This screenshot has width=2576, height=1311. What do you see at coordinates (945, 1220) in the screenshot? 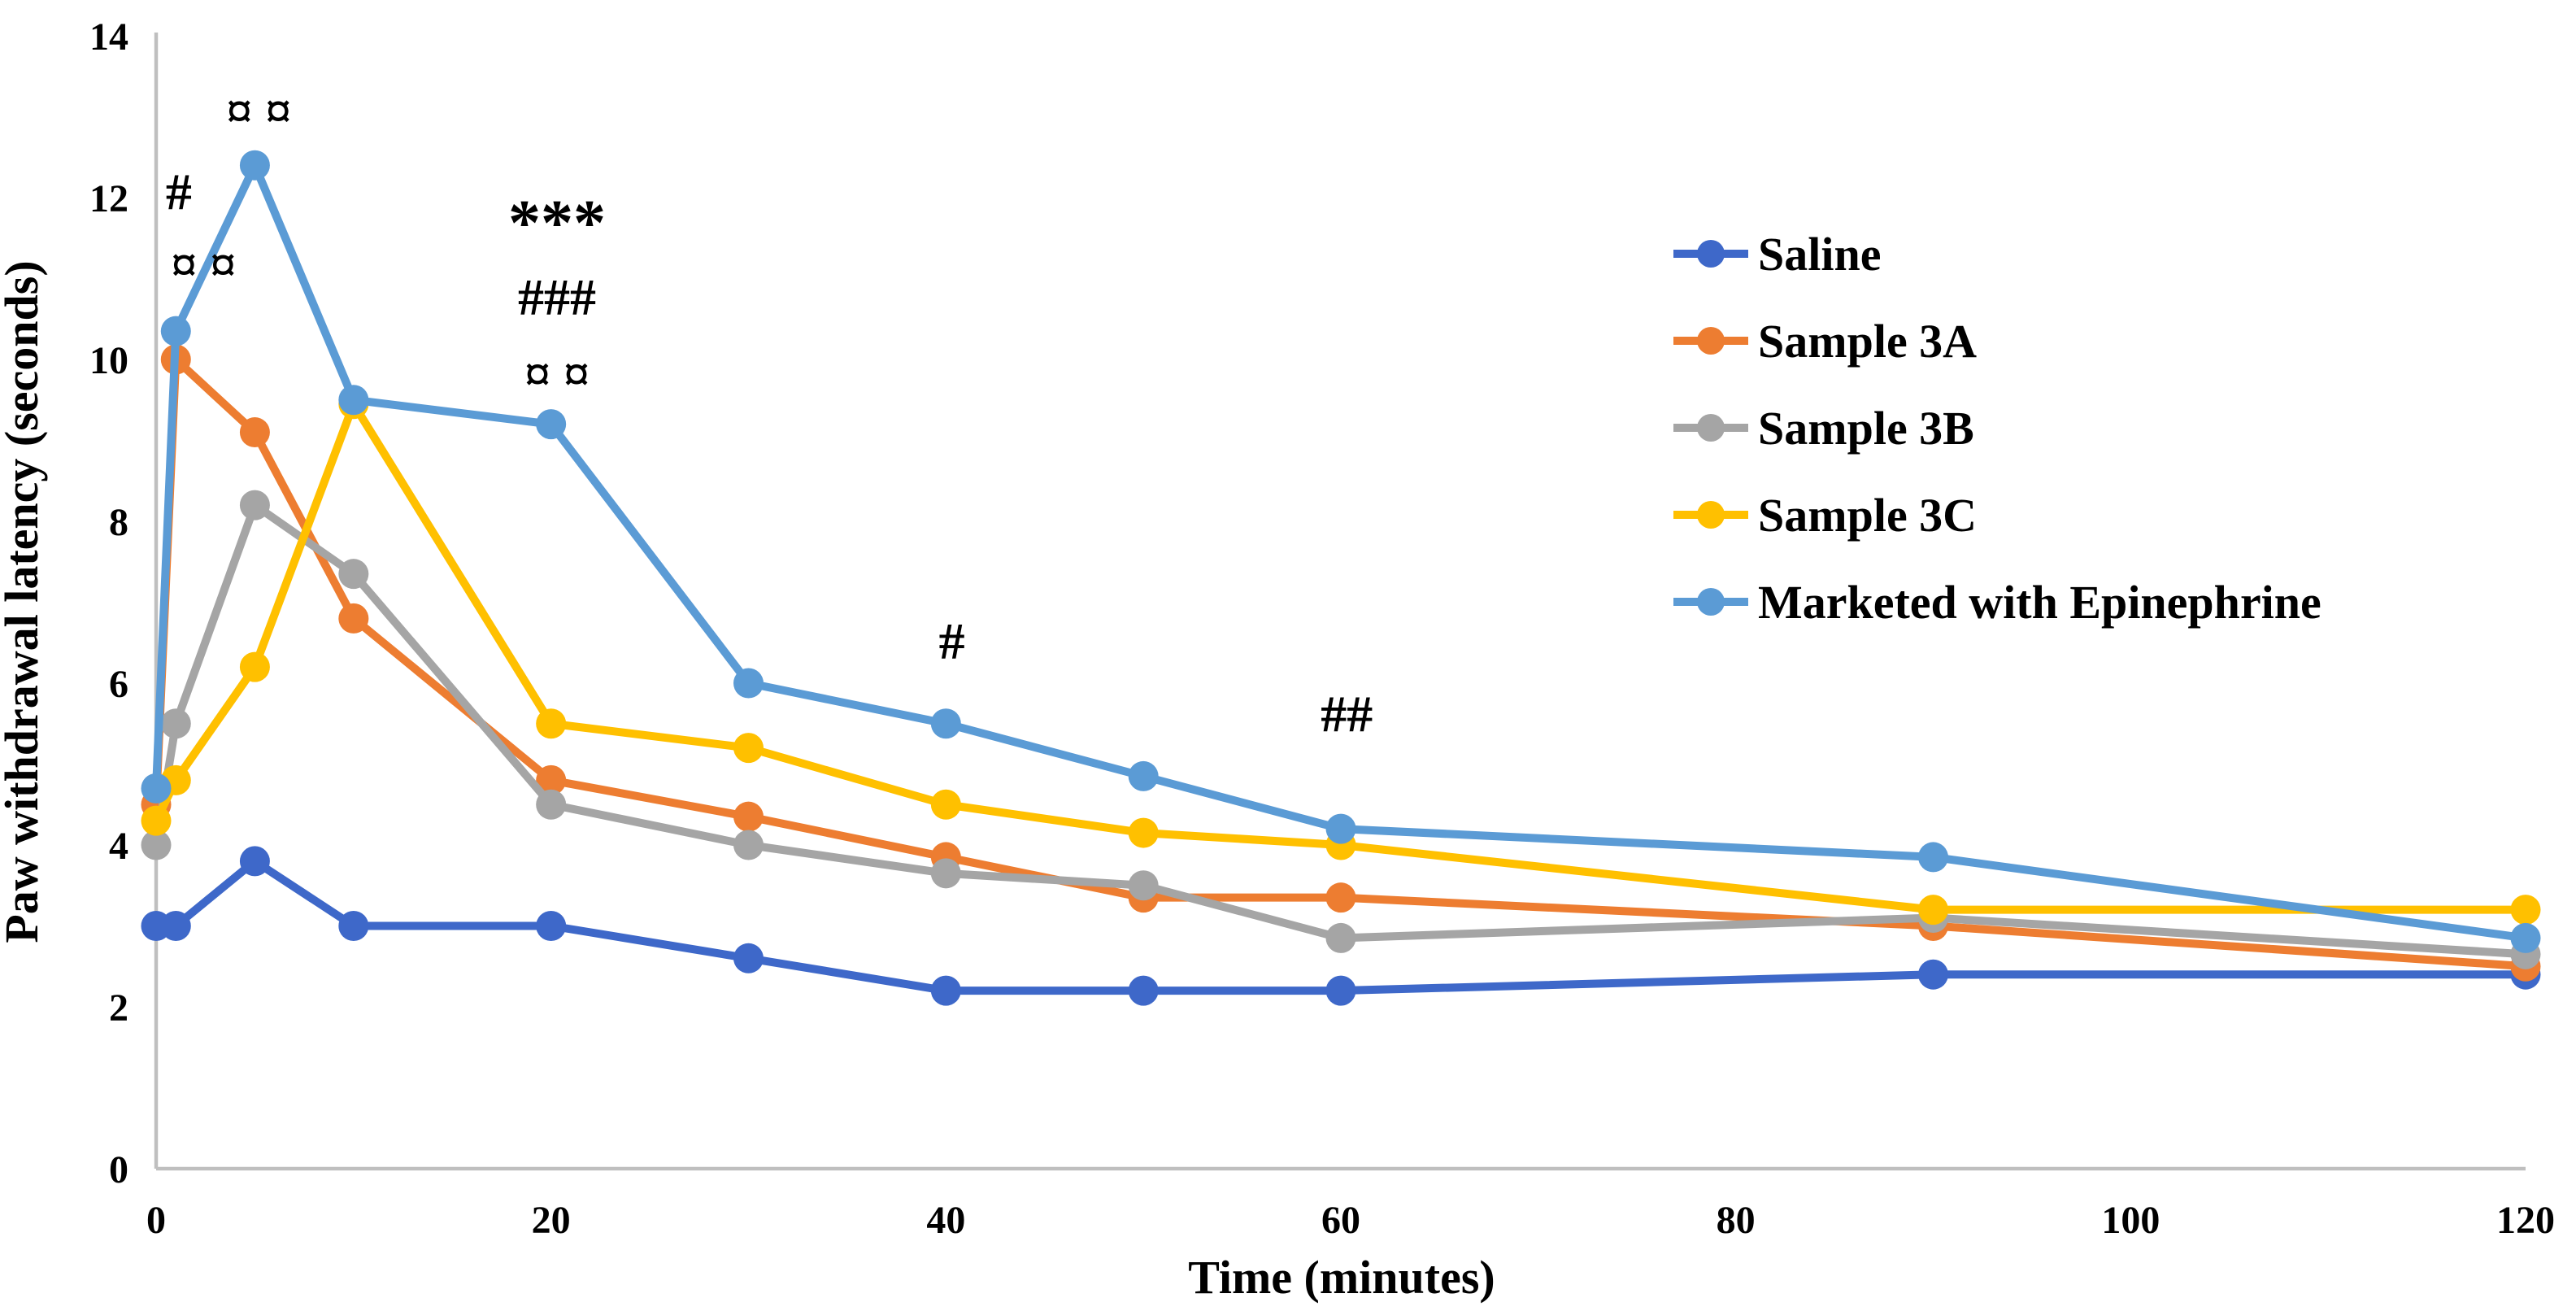
I see `x-tick-label: 40` at bounding box center [945, 1220].